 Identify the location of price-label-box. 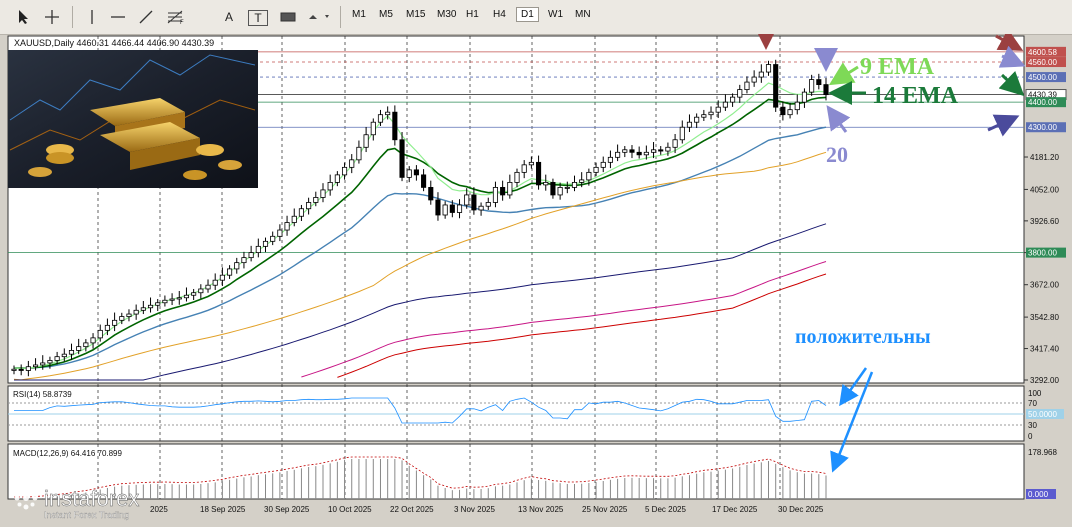
(1046, 62).